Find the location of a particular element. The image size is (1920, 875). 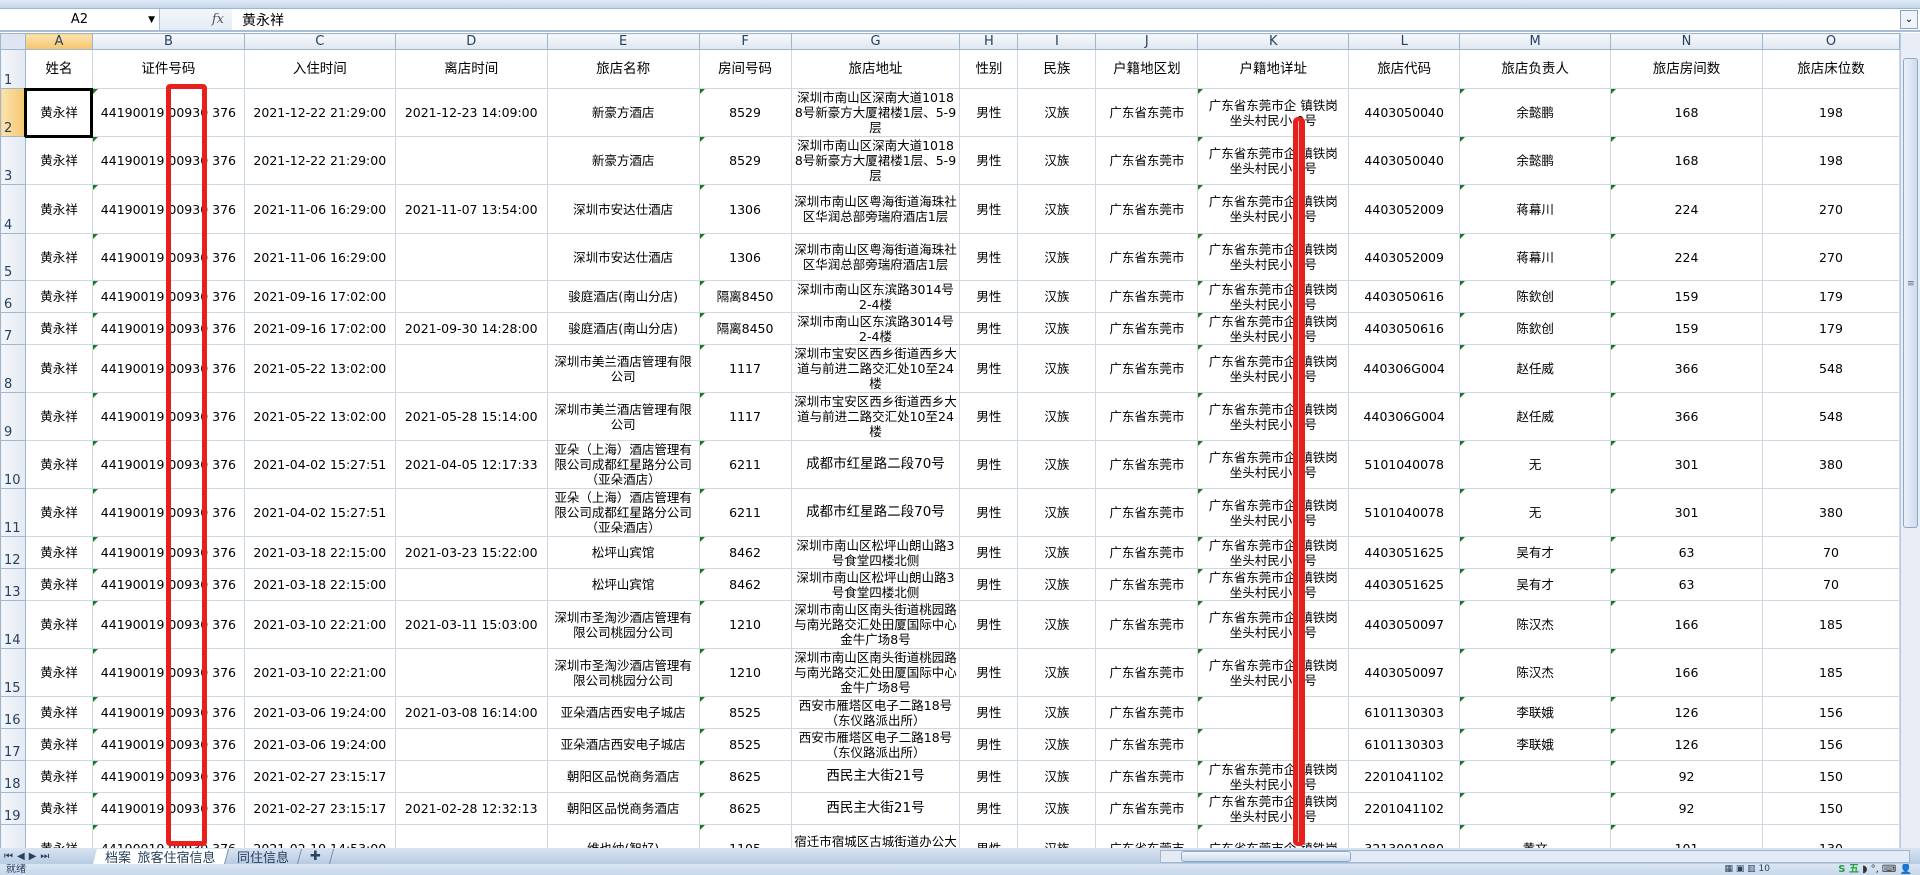

cell-l: 4403050040 is located at coordinates (1404, 112).